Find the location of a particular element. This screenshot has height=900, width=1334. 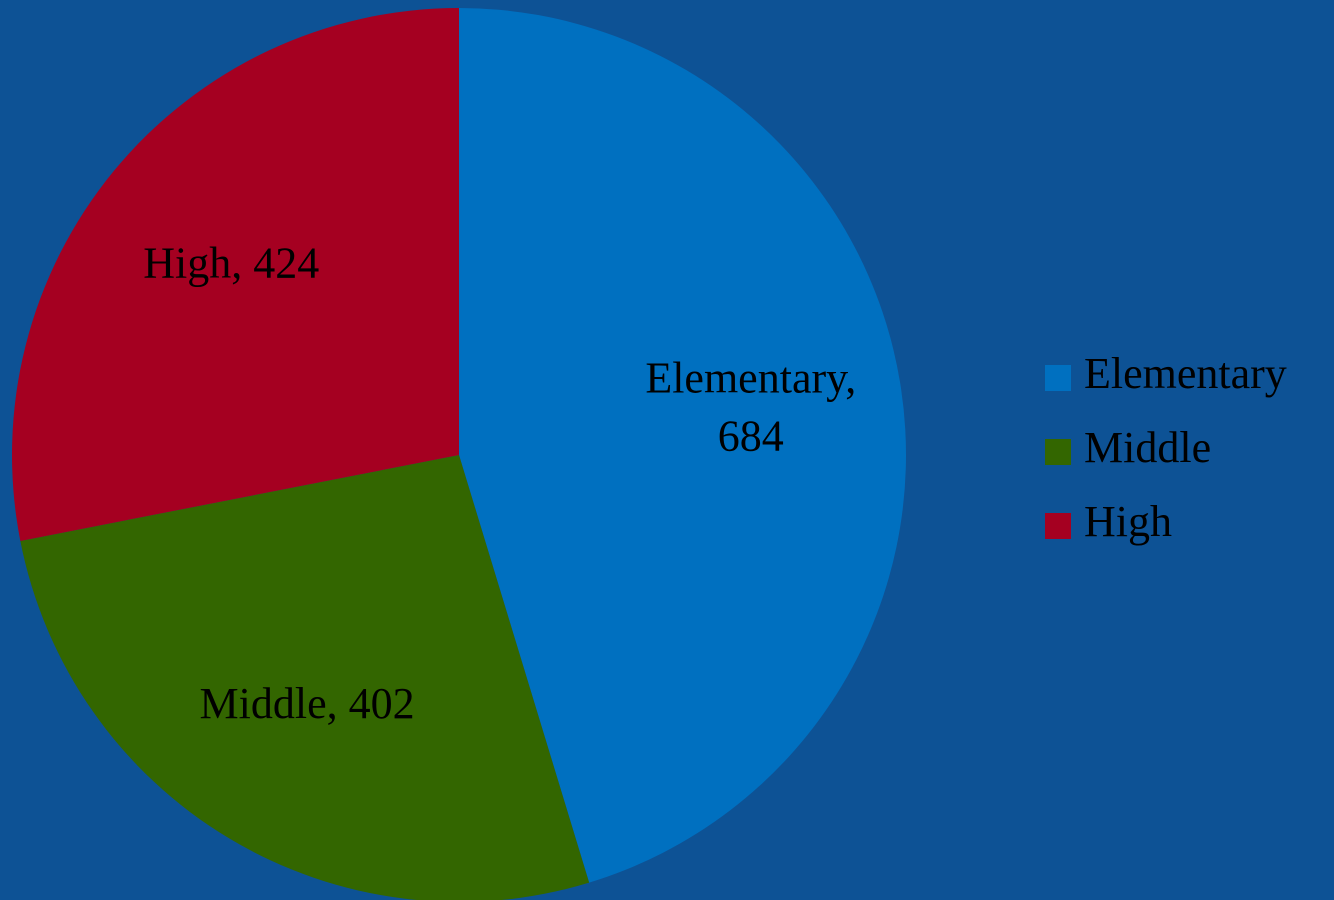

legend-label: High is located at coordinates (1128, 521).